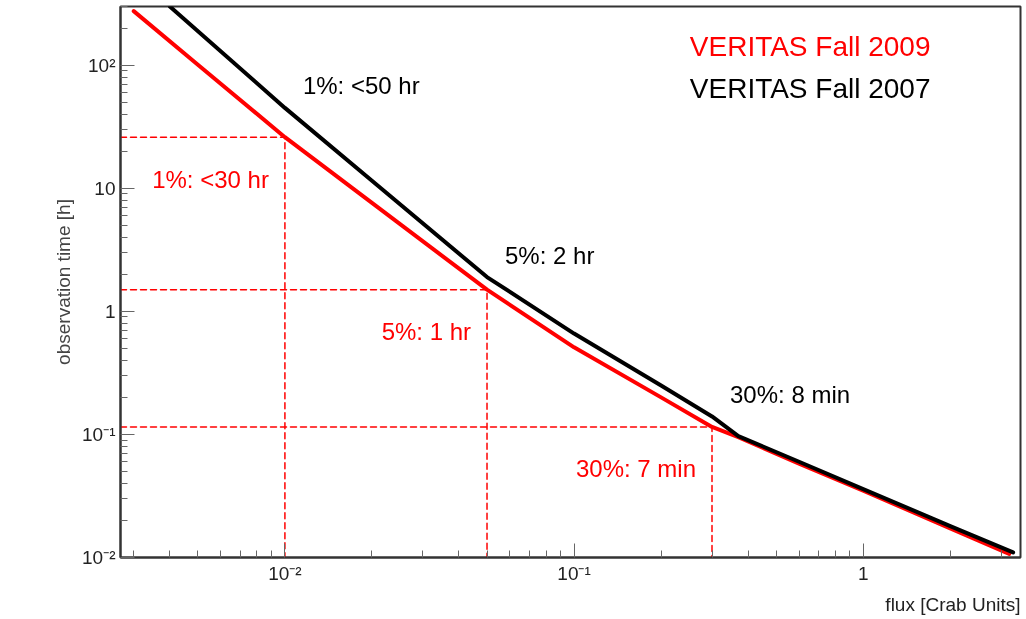  What do you see at coordinates (810, 46) in the screenshot?
I see `text: VERITAS Fall 2009` at bounding box center [810, 46].